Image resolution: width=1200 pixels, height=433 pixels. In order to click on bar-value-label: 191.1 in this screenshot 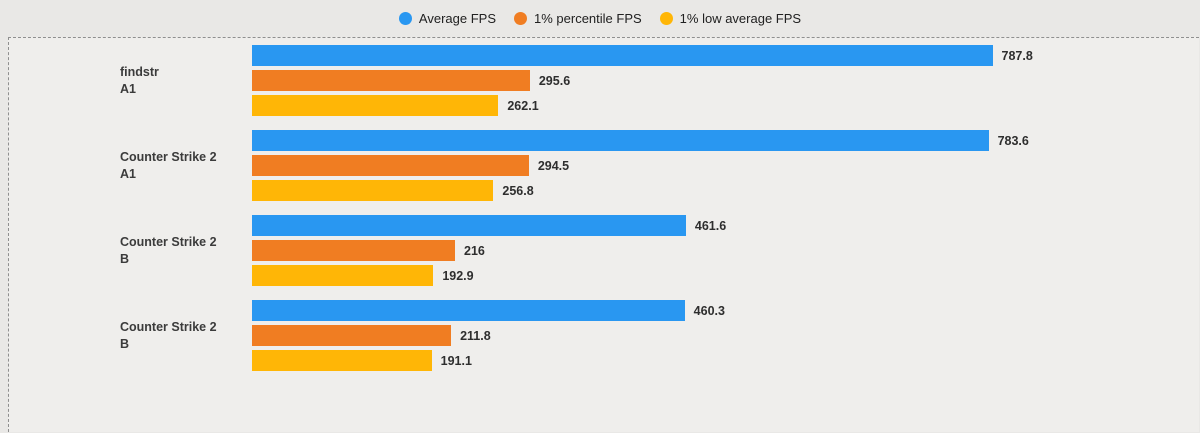, I will do `click(456, 360)`.